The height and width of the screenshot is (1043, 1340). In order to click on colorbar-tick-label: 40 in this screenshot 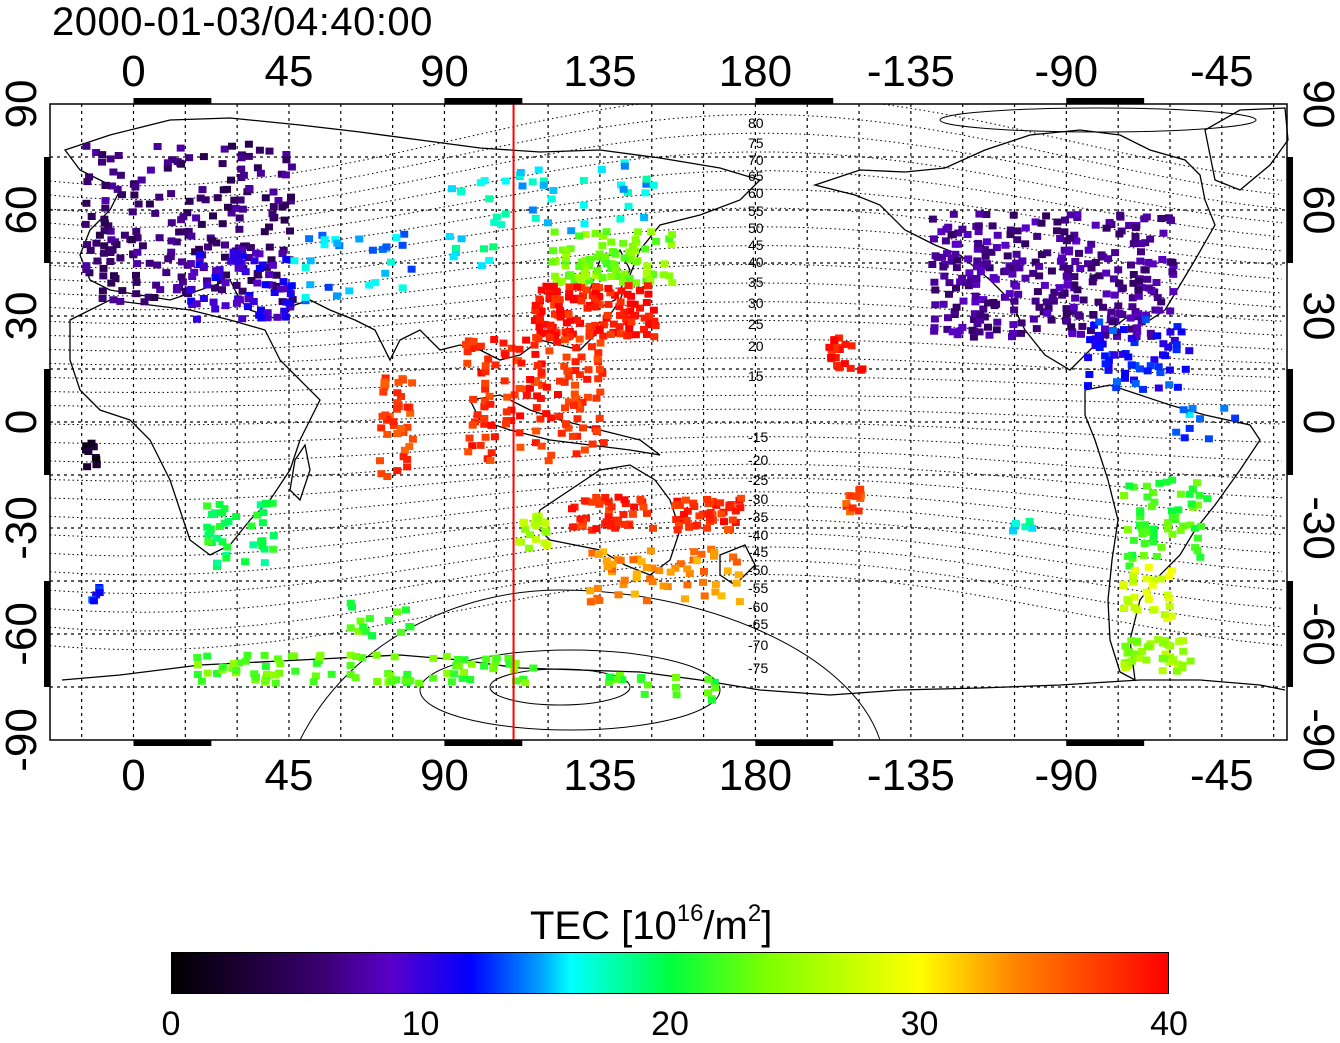, I will do `click(1169, 1024)`.